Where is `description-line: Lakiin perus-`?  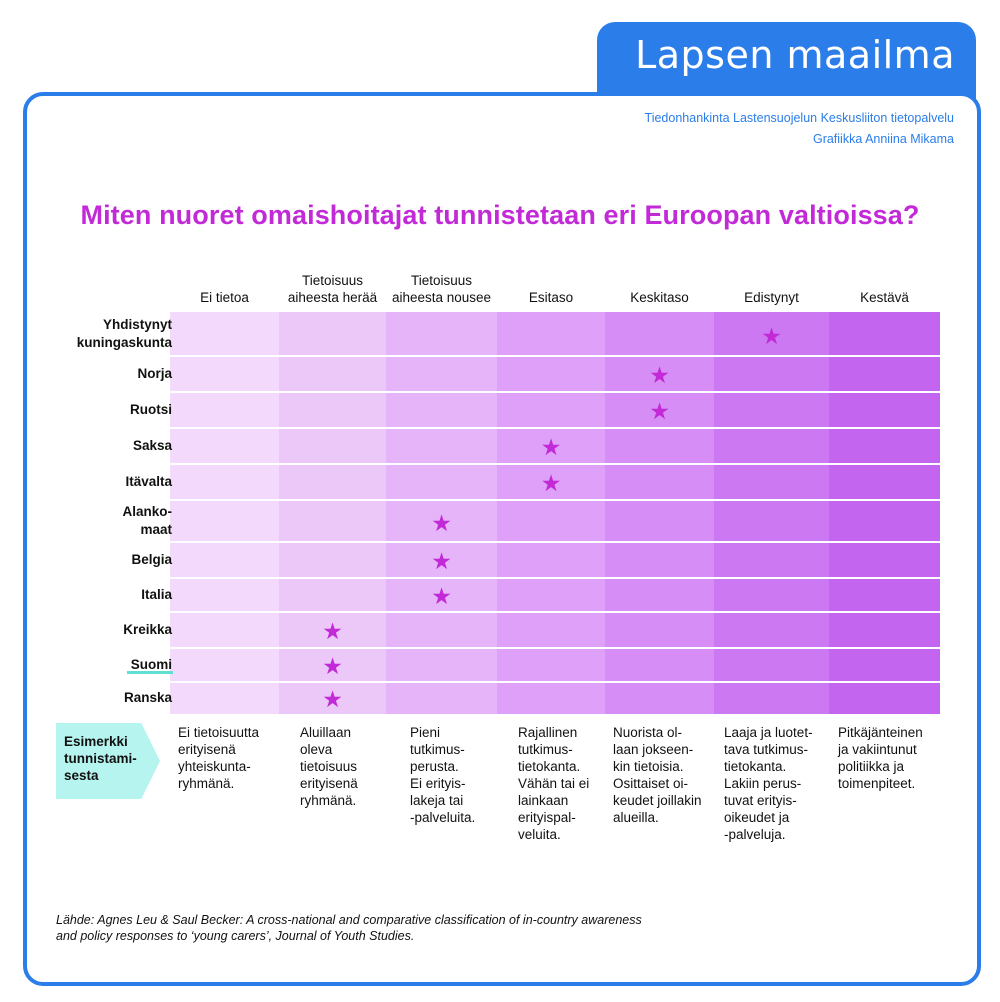
description-line: Lakiin perus- is located at coordinates (763, 783).